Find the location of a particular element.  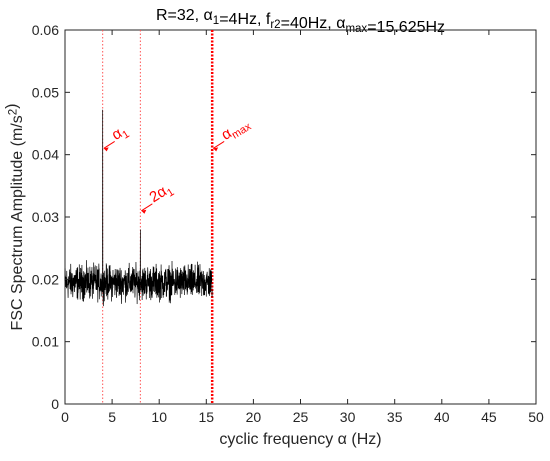

x-tick-label: 50 is located at coordinates (536, 417).